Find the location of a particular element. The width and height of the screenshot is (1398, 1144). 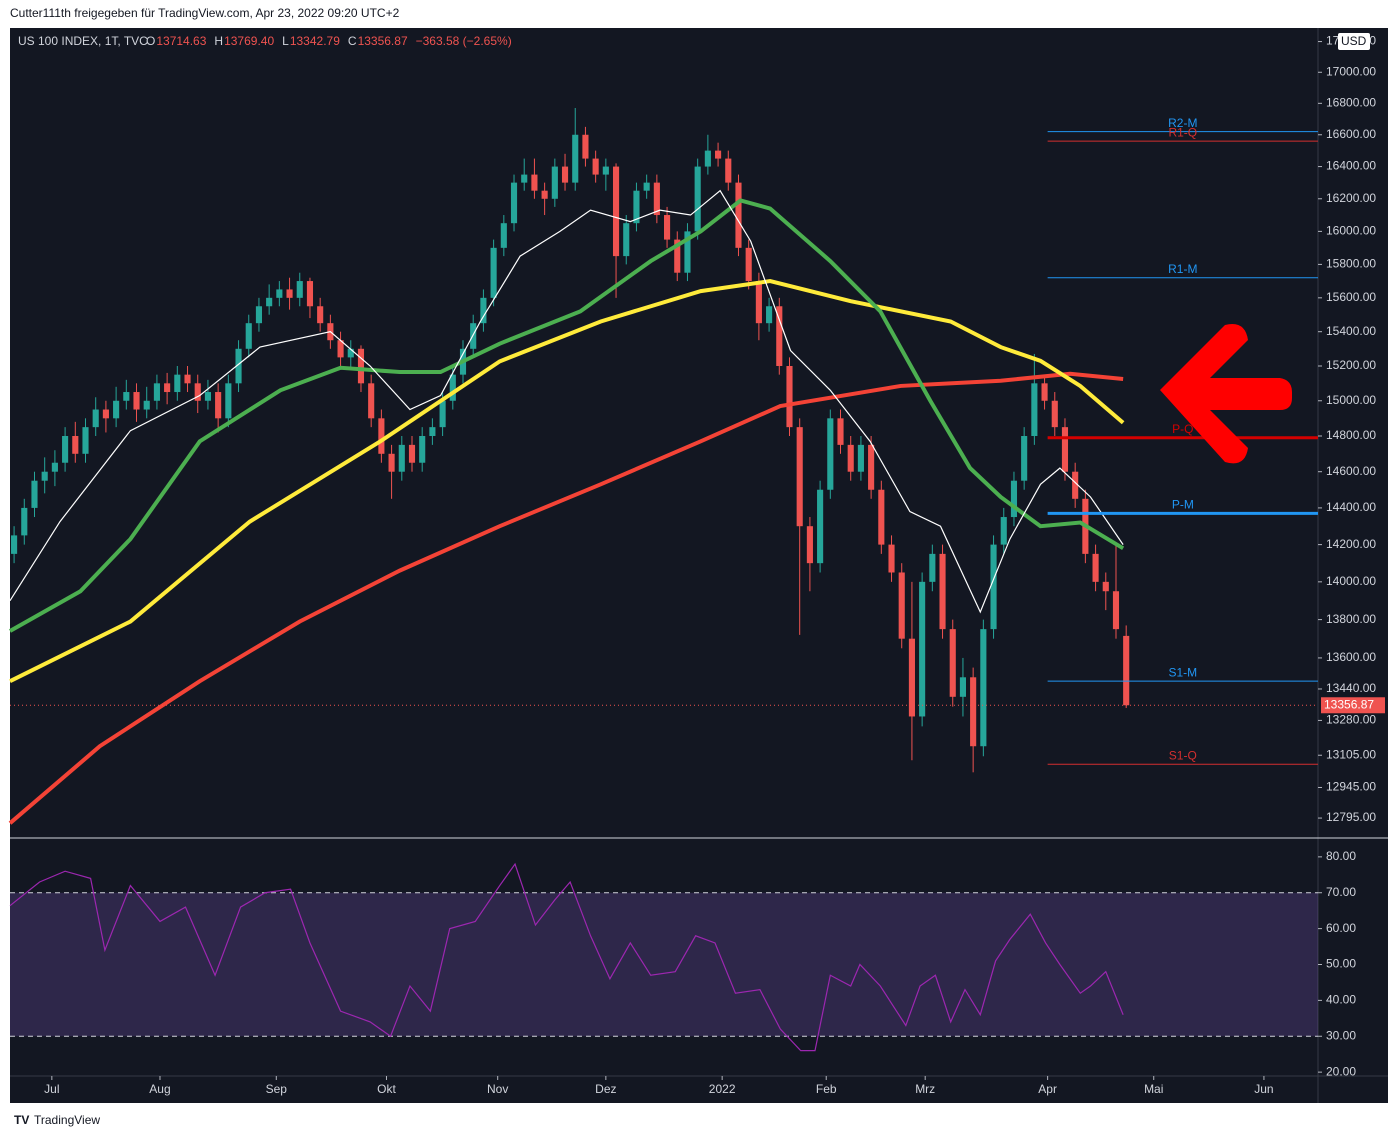

last-price-badge is located at coordinates (1353, 705).